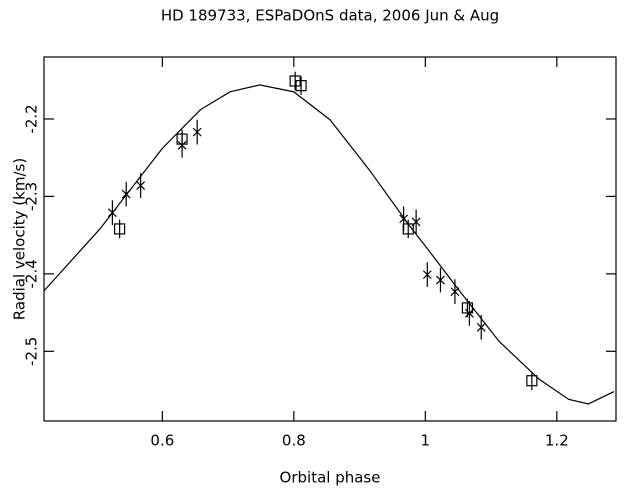  I want to click on y-tick-label: -2.4, so click(32, 273).